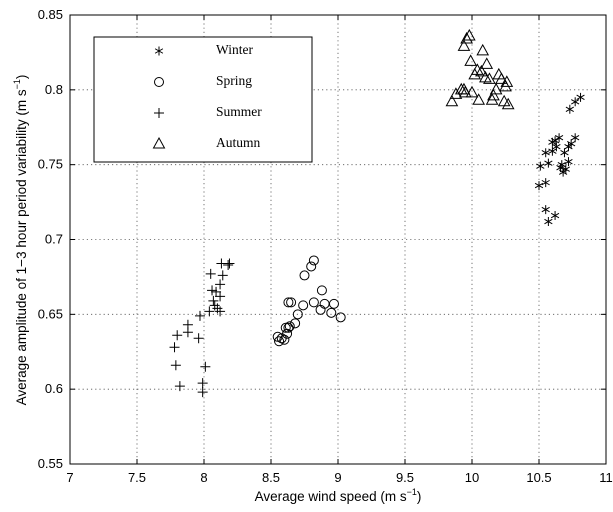 Image resolution: width=613 pixels, height=512 pixels. What do you see at coordinates (405, 477) in the screenshot?
I see `x-tick-label: 9.5` at bounding box center [405, 477].